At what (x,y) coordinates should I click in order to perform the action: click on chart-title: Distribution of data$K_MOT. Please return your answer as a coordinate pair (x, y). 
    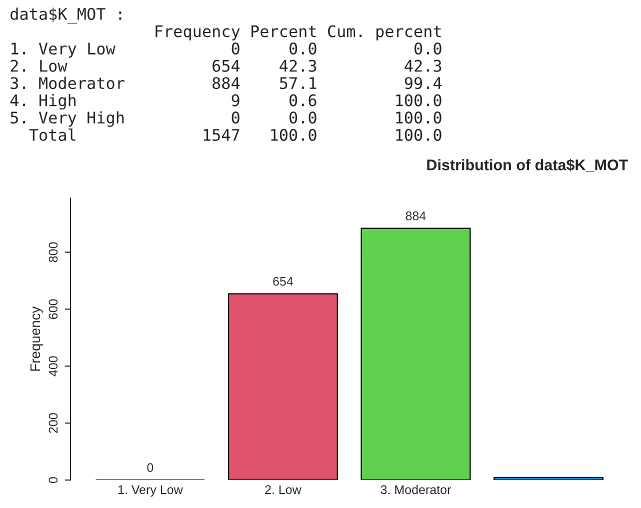
    Looking at the image, I should click on (527, 165).